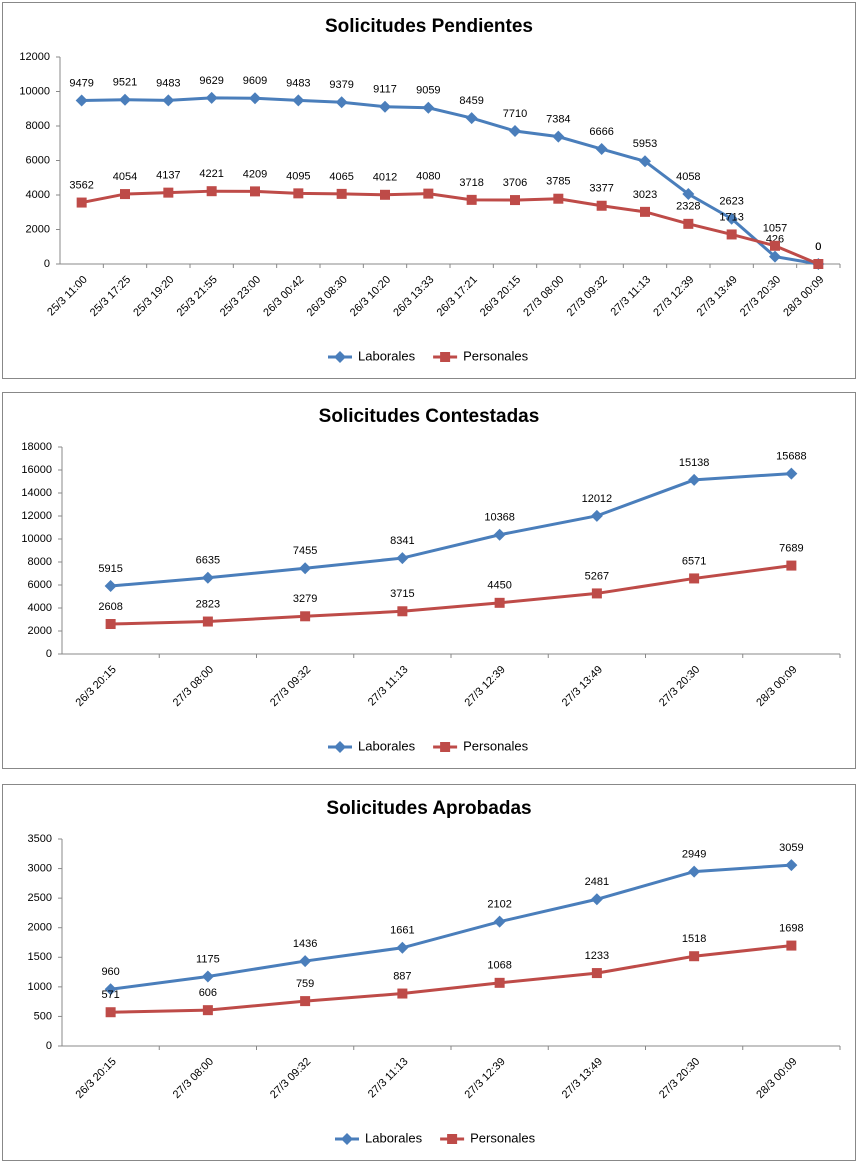 This screenshot has height=1169, width=858. What do you see at coordinates (791, 456) in the screenshot?
I see `data-label: 15688` at bounding box center [791, 456].